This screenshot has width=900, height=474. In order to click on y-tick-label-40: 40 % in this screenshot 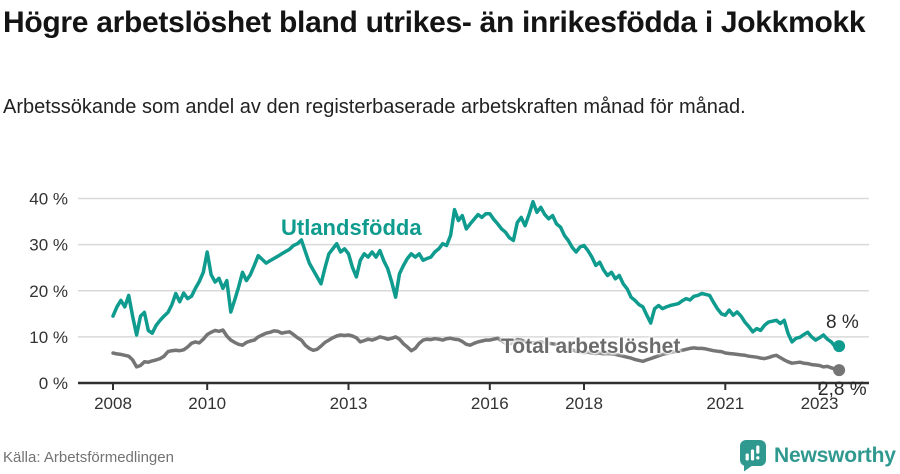, I will do `click(48, 199)`.